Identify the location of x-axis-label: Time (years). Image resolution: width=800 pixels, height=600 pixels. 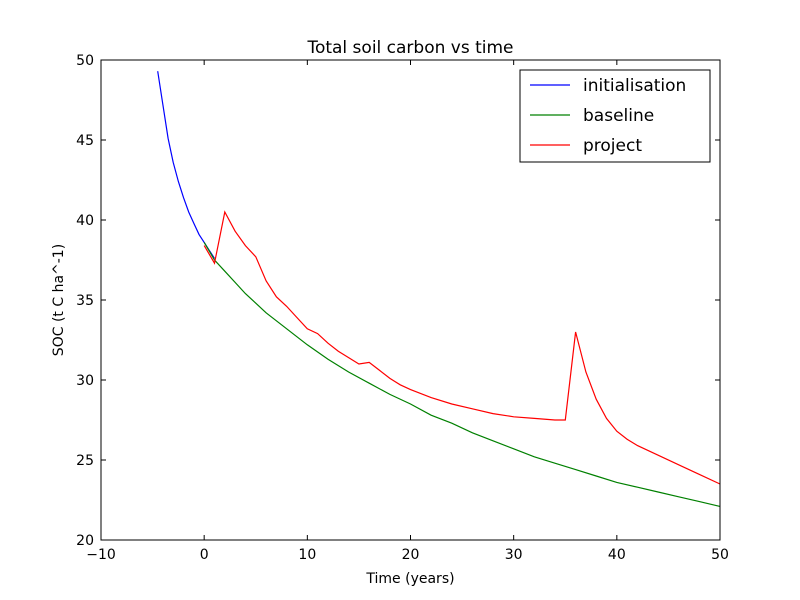
(409, 579).